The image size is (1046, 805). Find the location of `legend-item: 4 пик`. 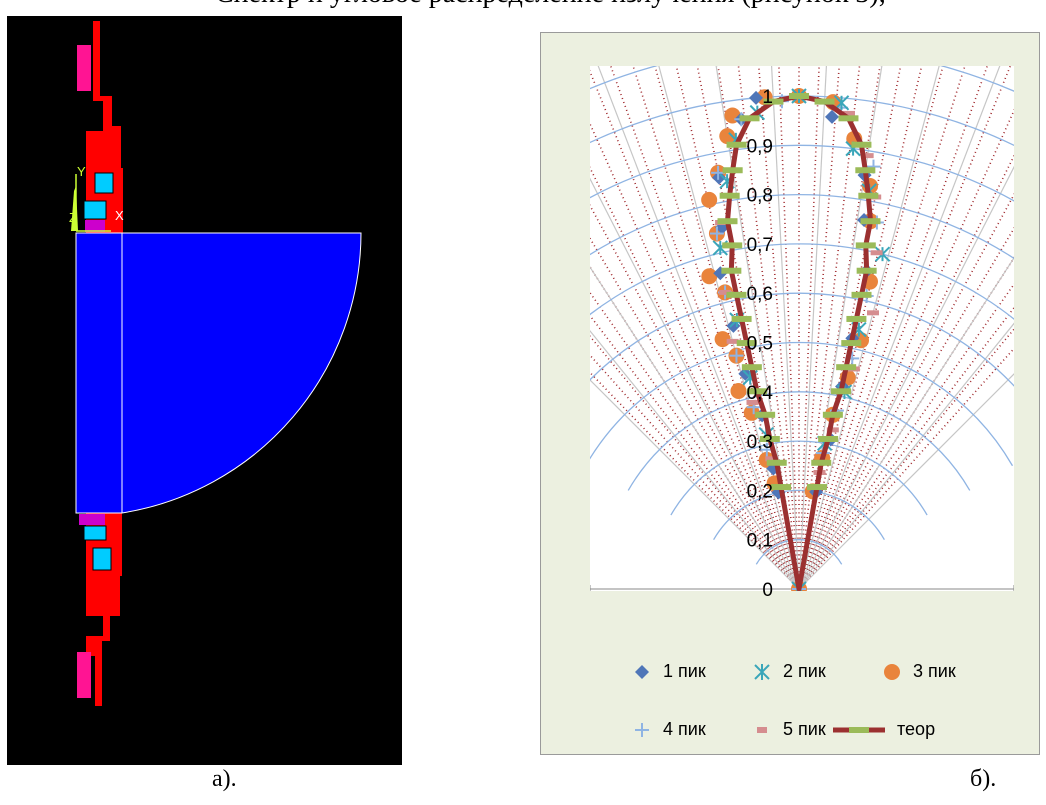

legend-item: 4 пик is located at coordinates (669, 729).